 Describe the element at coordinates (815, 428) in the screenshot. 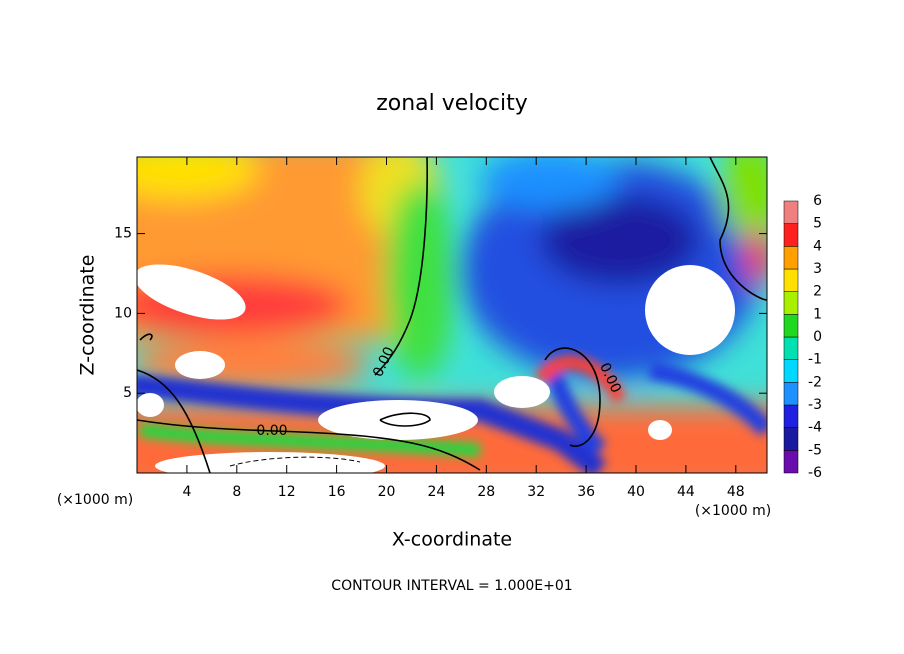

I see `colorbar-label: -4` at that location.